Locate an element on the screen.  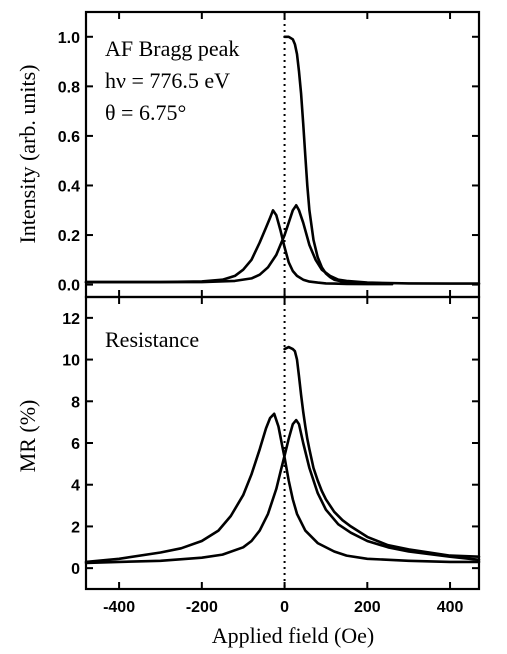
bottom-y-axis-label: MR (%) is located at coordinates (27, 436).